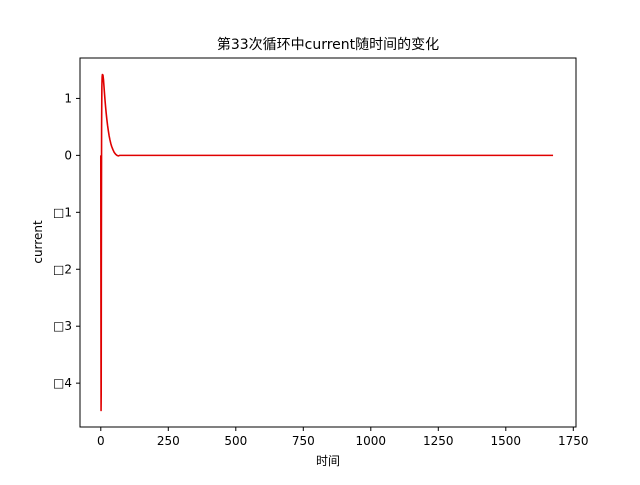 This screenshot has height=485, width=640. Describe the element at coordinates (343, 437) in the screenshot. I see `x-axis: 0 250 500 750 1000 1250 1500 1750` at that location.